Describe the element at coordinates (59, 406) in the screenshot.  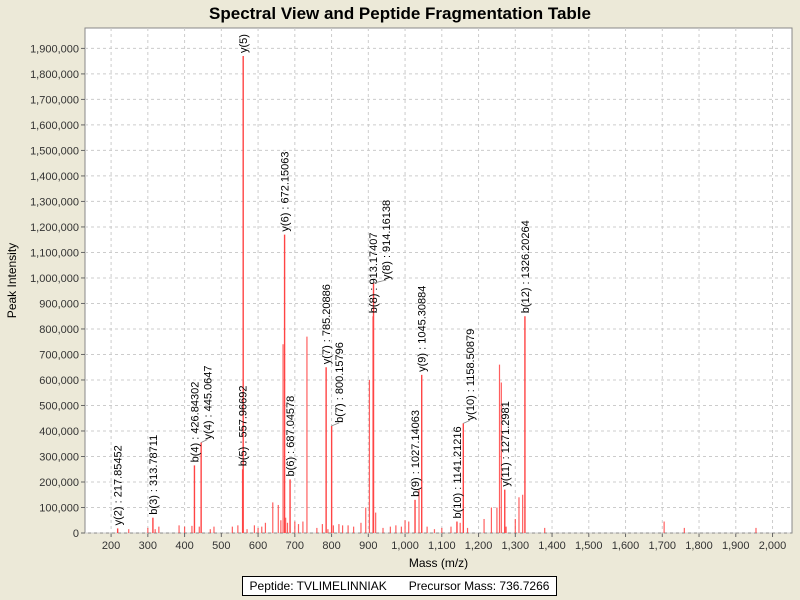
I see `y-tick-label: 500,000` at that location.